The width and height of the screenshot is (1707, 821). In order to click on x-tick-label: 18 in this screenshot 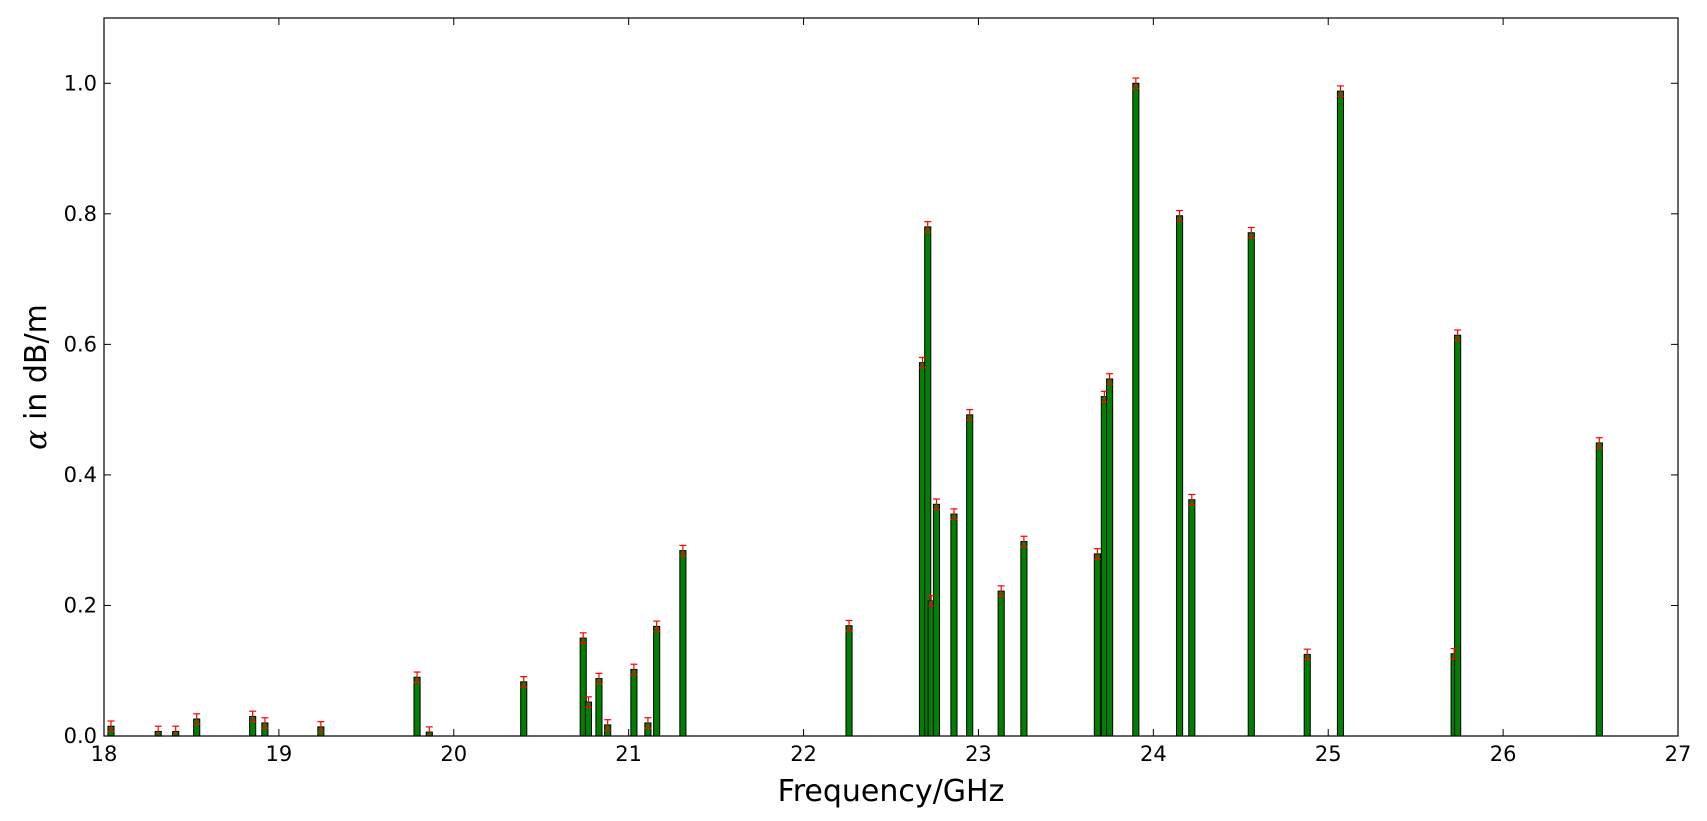, I will do `click(104, 754)`.